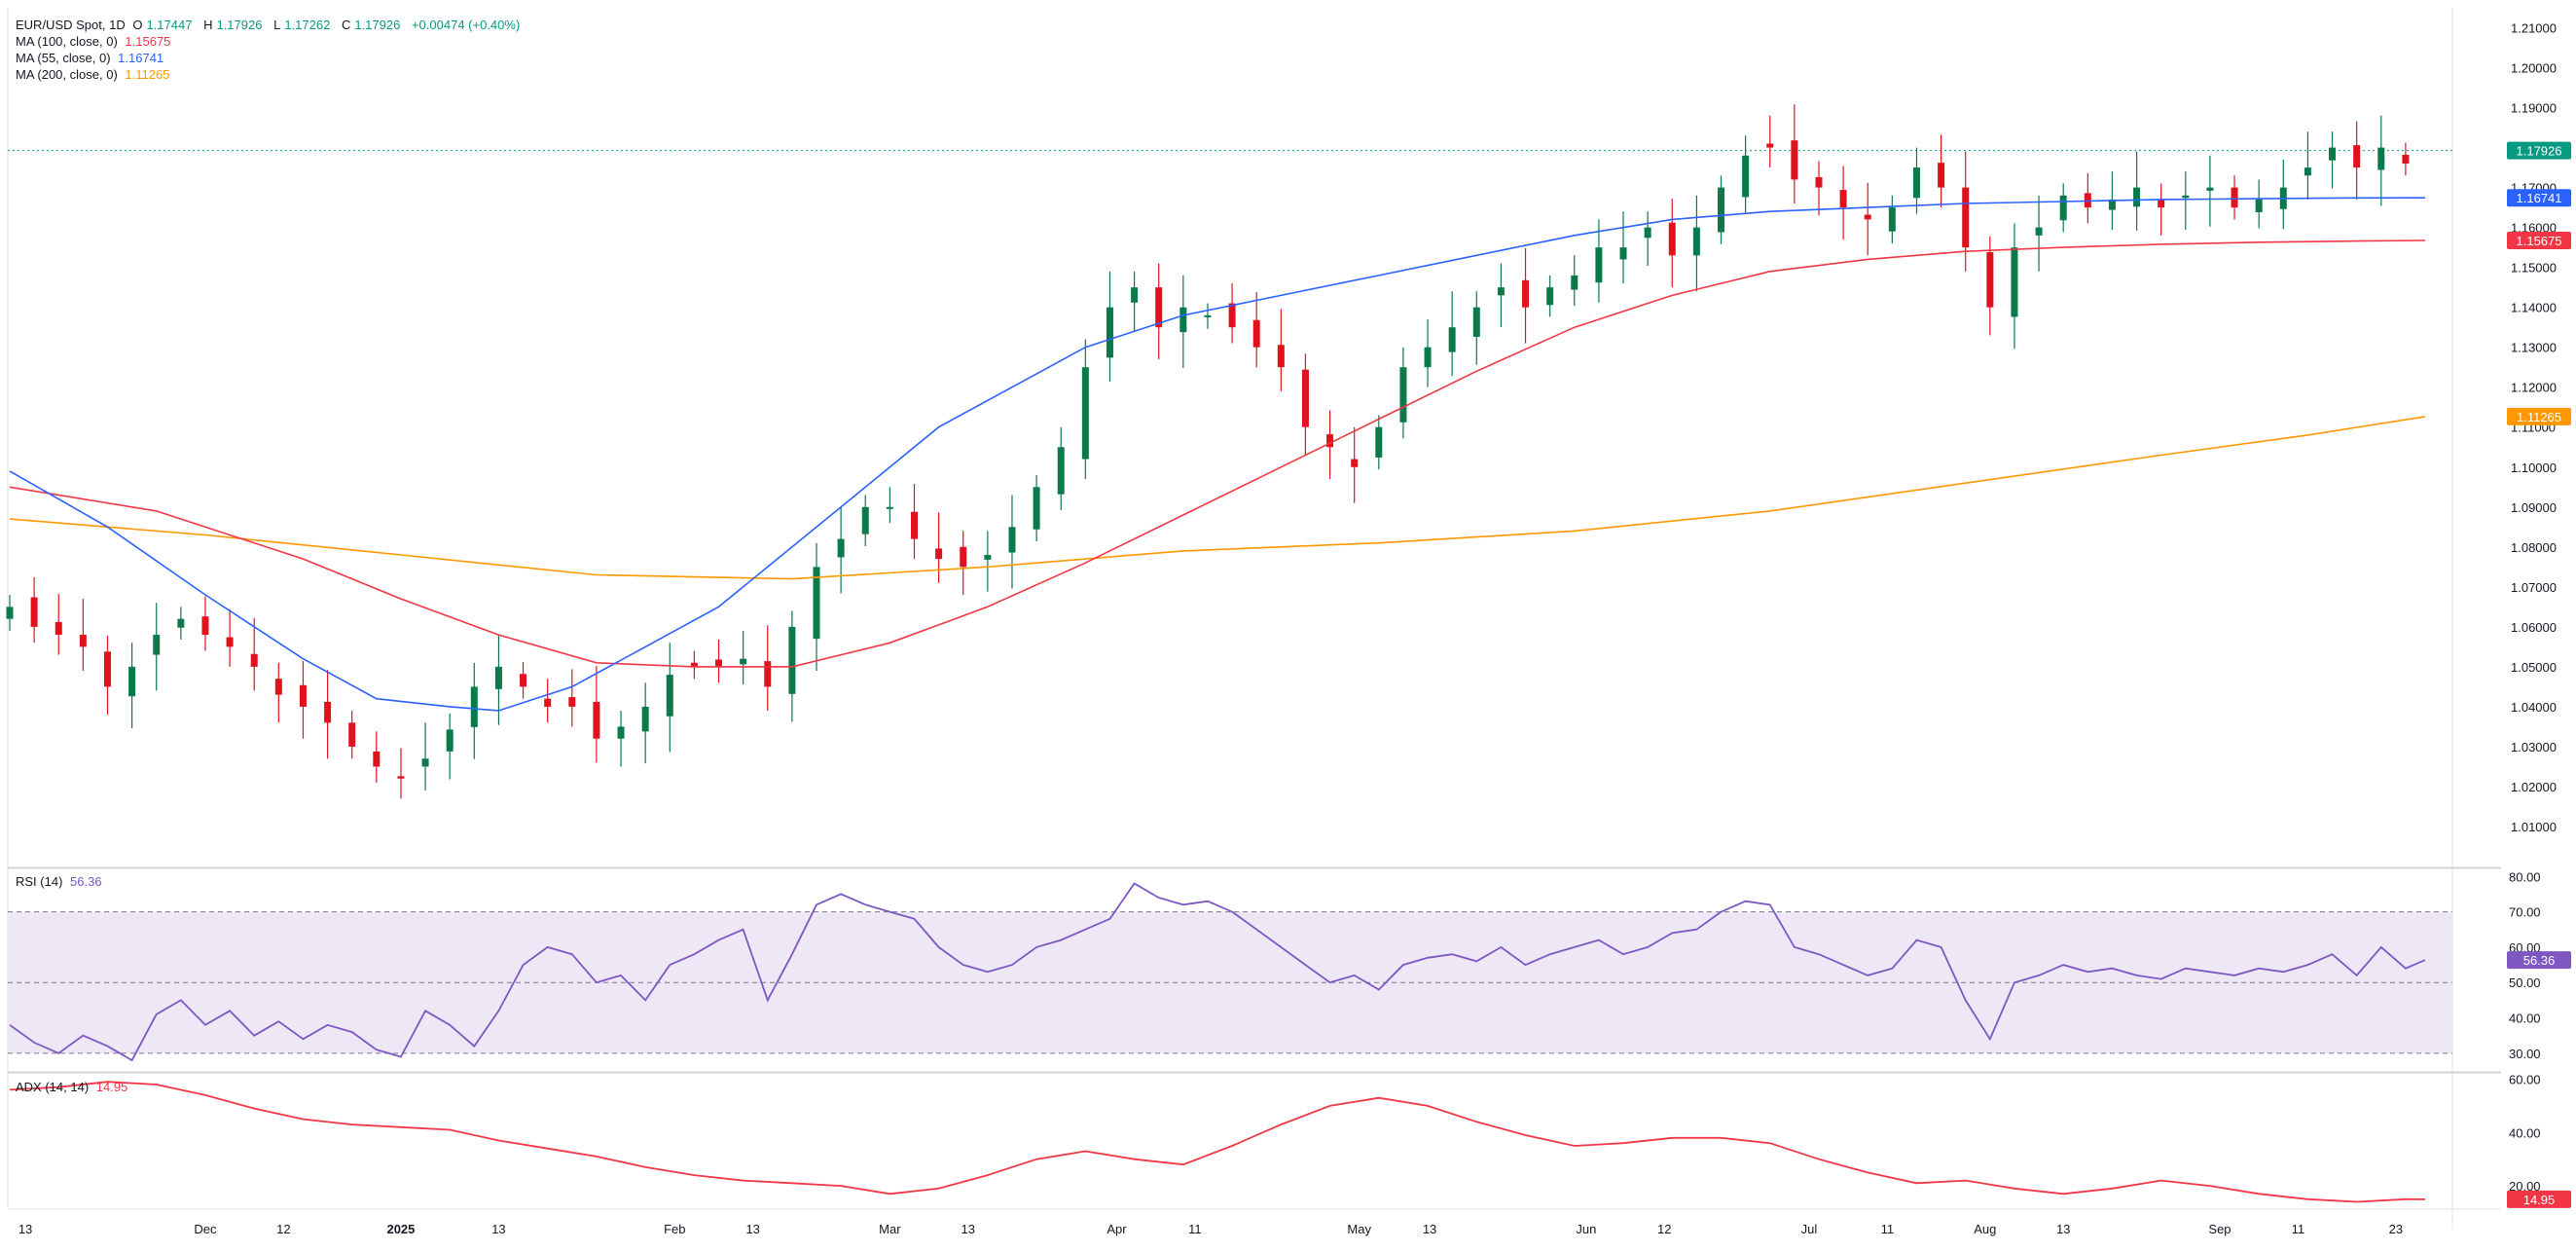 The image size is (2576, 1251). Describe the element at coordinates (94, 74) in the screenshot. I see `ma200-legend: MA (200, close, 0) 1.11265` at that location.